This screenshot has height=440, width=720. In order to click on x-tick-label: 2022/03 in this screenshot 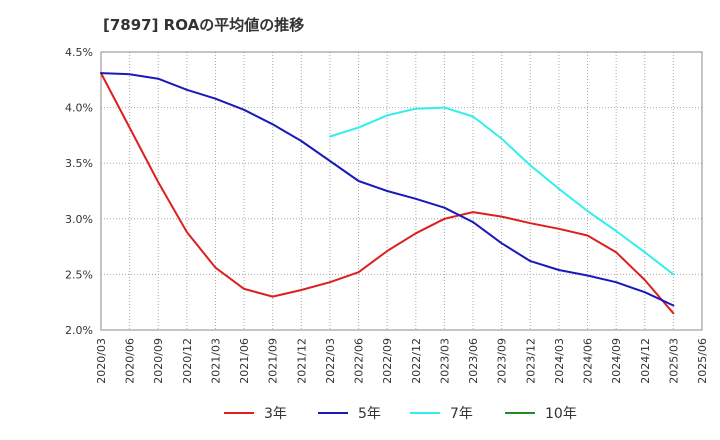, I will do `click(330, 361)`.